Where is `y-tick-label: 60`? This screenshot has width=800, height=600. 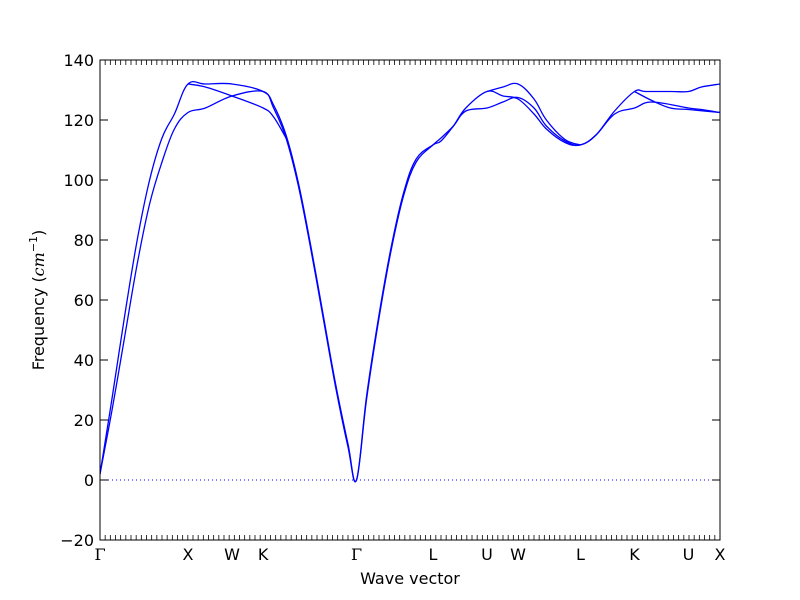 y-tick-label: 60 is located at coordinates (84, 300).